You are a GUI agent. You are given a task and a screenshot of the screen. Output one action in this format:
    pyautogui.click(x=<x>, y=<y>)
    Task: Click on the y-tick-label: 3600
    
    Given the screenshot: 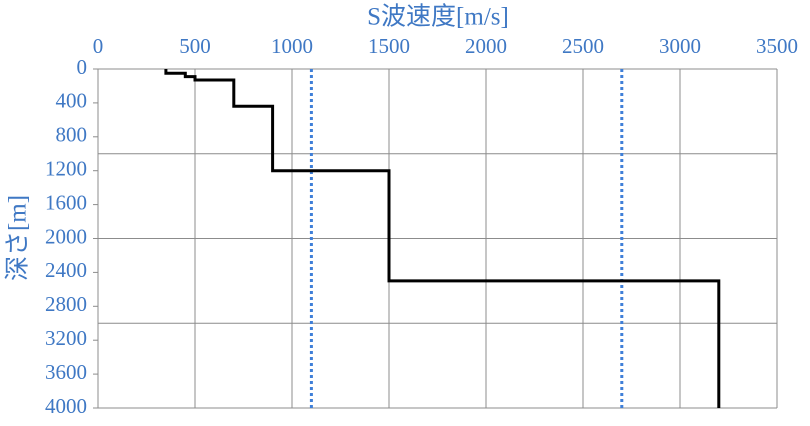 What is the action you would take?
    pyautogui.click(x=66, y=372)
    